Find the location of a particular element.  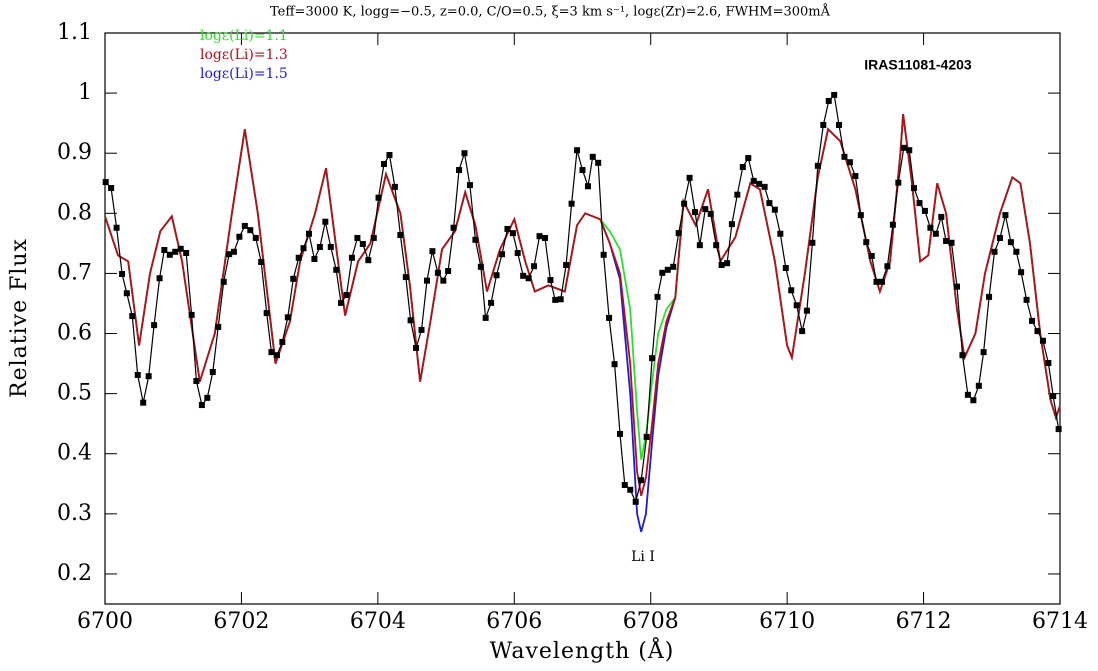

y-axis-label: Relative Flux is located at coordinates (19, 318).